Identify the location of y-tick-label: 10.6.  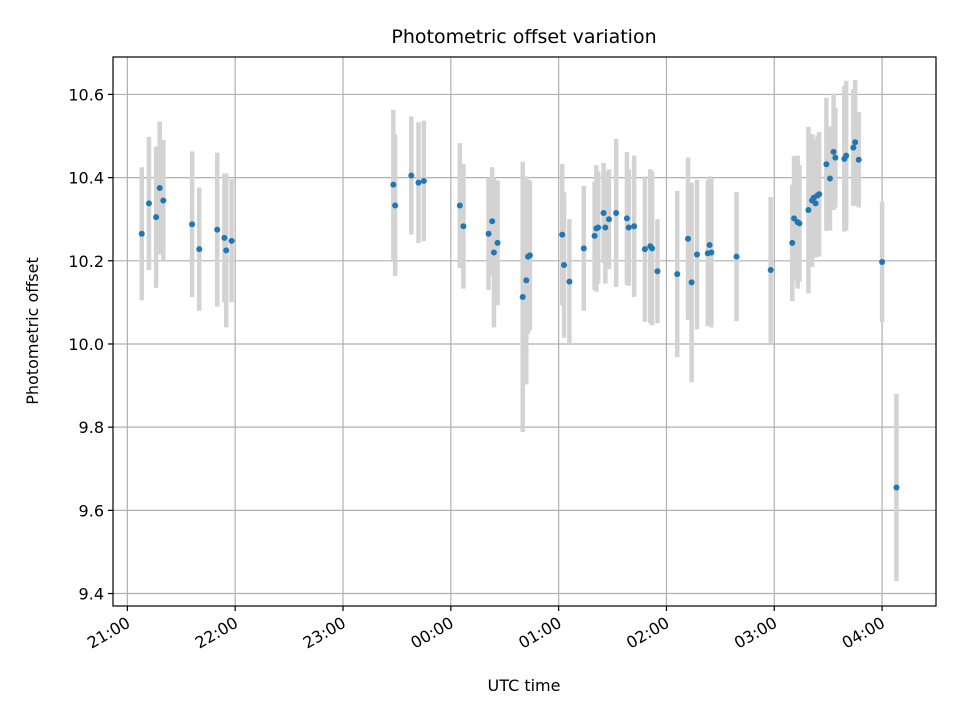
(86, 94).